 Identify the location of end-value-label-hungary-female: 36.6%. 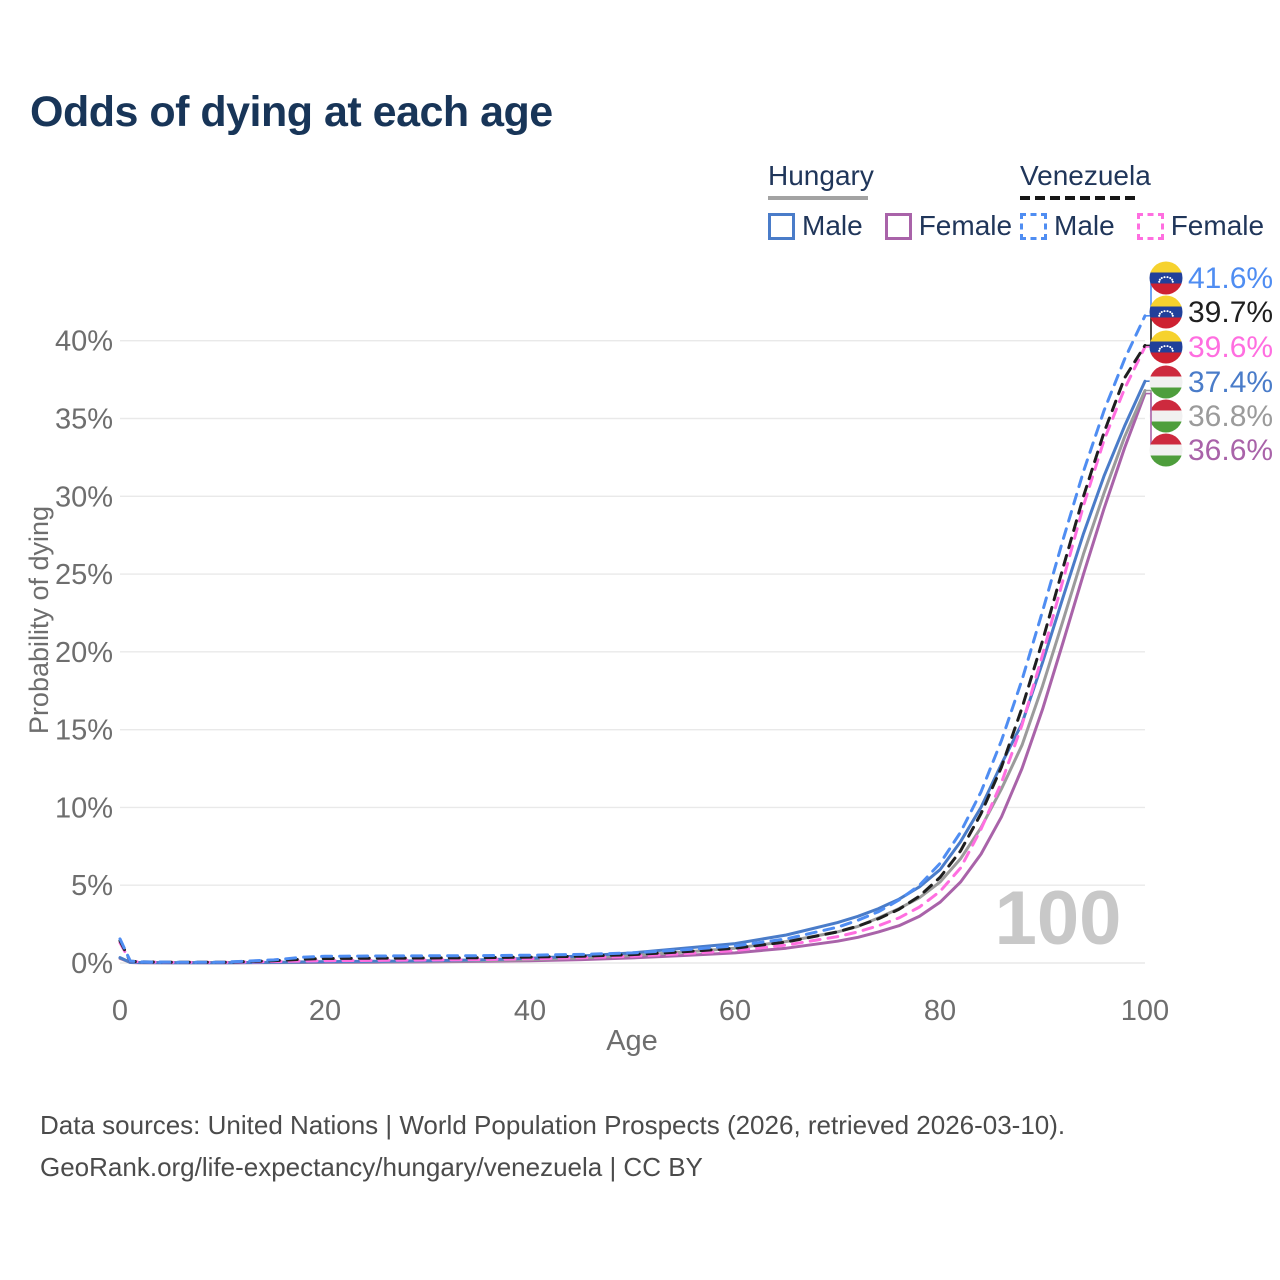
(1230, 450).